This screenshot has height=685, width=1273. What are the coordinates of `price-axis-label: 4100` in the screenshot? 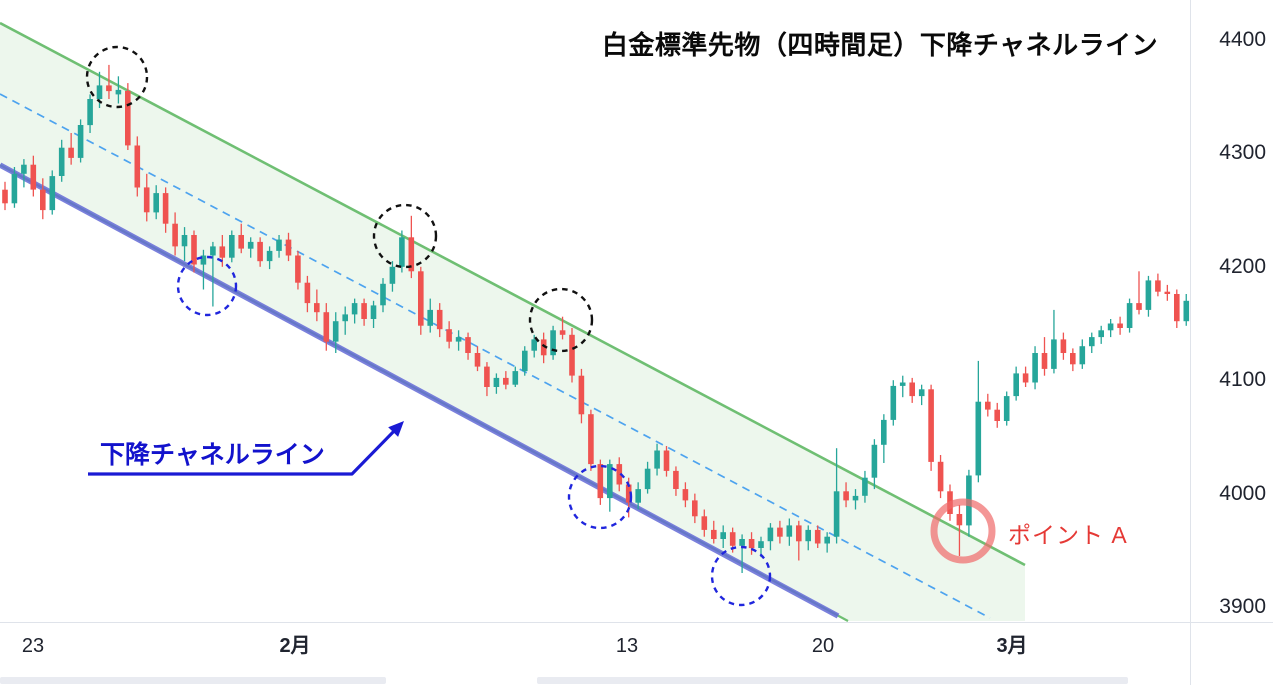 It's located at (1242, 379).